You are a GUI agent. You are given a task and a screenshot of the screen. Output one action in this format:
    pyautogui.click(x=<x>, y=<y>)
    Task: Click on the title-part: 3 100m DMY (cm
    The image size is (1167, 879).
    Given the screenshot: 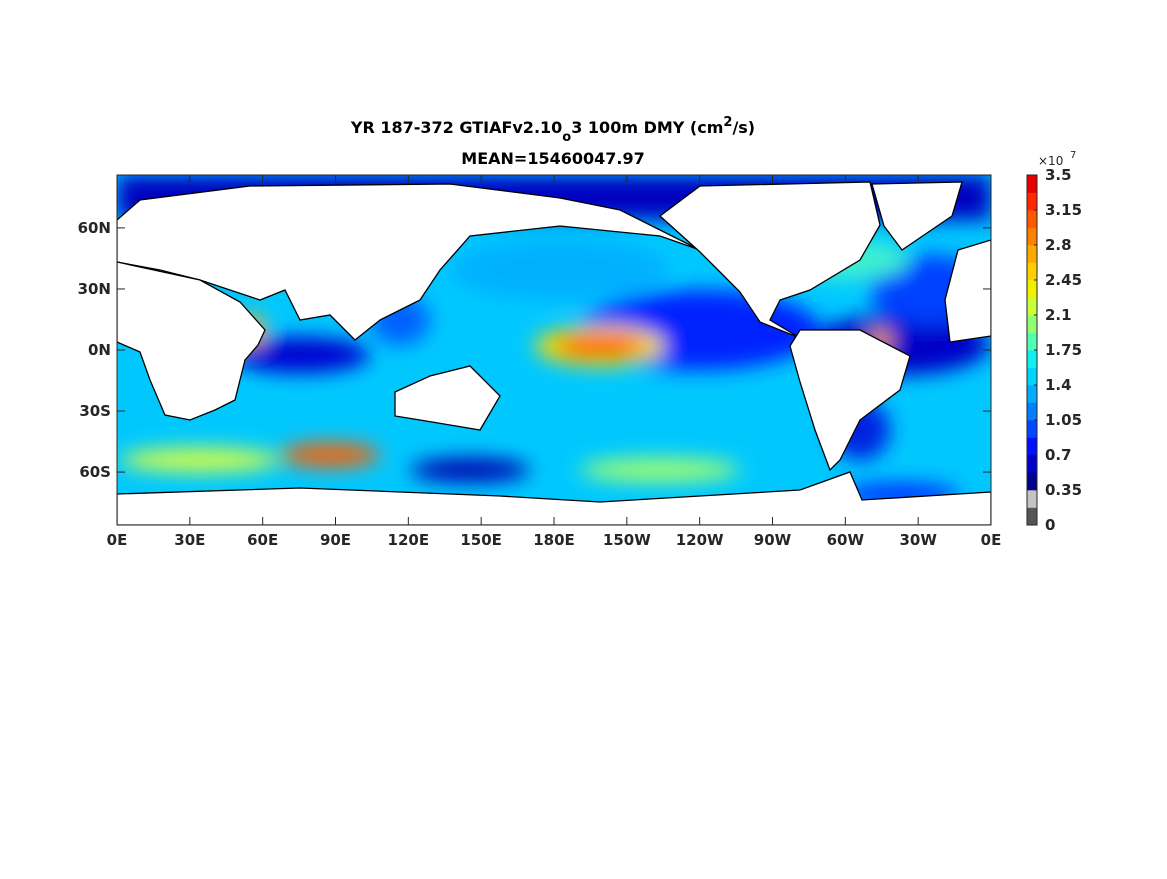 What is the action you would take?
    pyautogui.click(x=647, y=127)
    